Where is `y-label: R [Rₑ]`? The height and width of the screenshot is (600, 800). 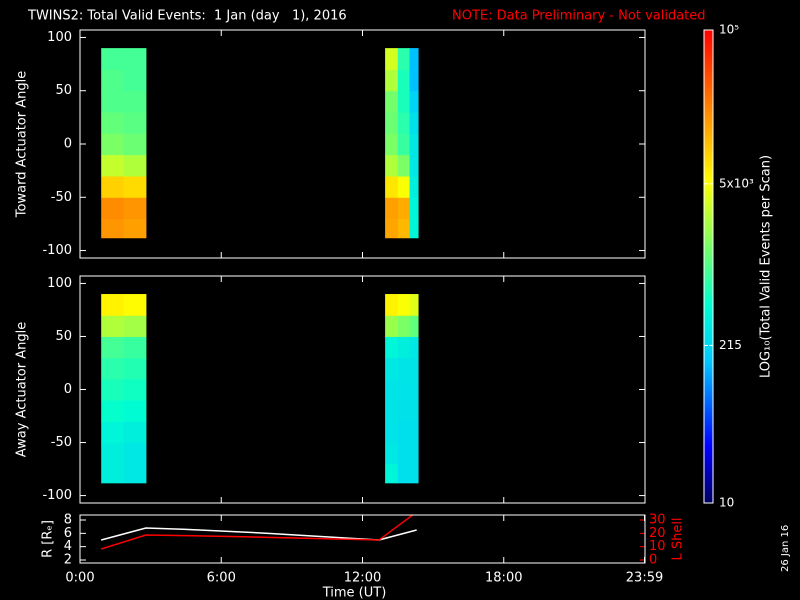 y-label: R [Rₑ] is located at coordinates (48, 539).